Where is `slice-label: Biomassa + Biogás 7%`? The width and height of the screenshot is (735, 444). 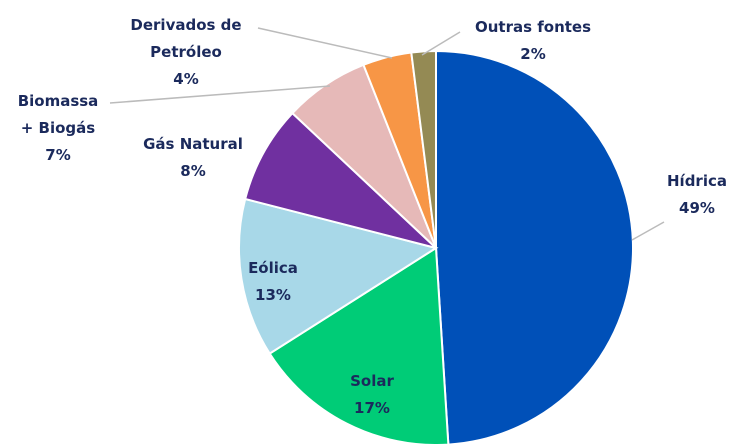
slice-label: Biomassa + Biogás 7% is located at coordinates (58, 128).